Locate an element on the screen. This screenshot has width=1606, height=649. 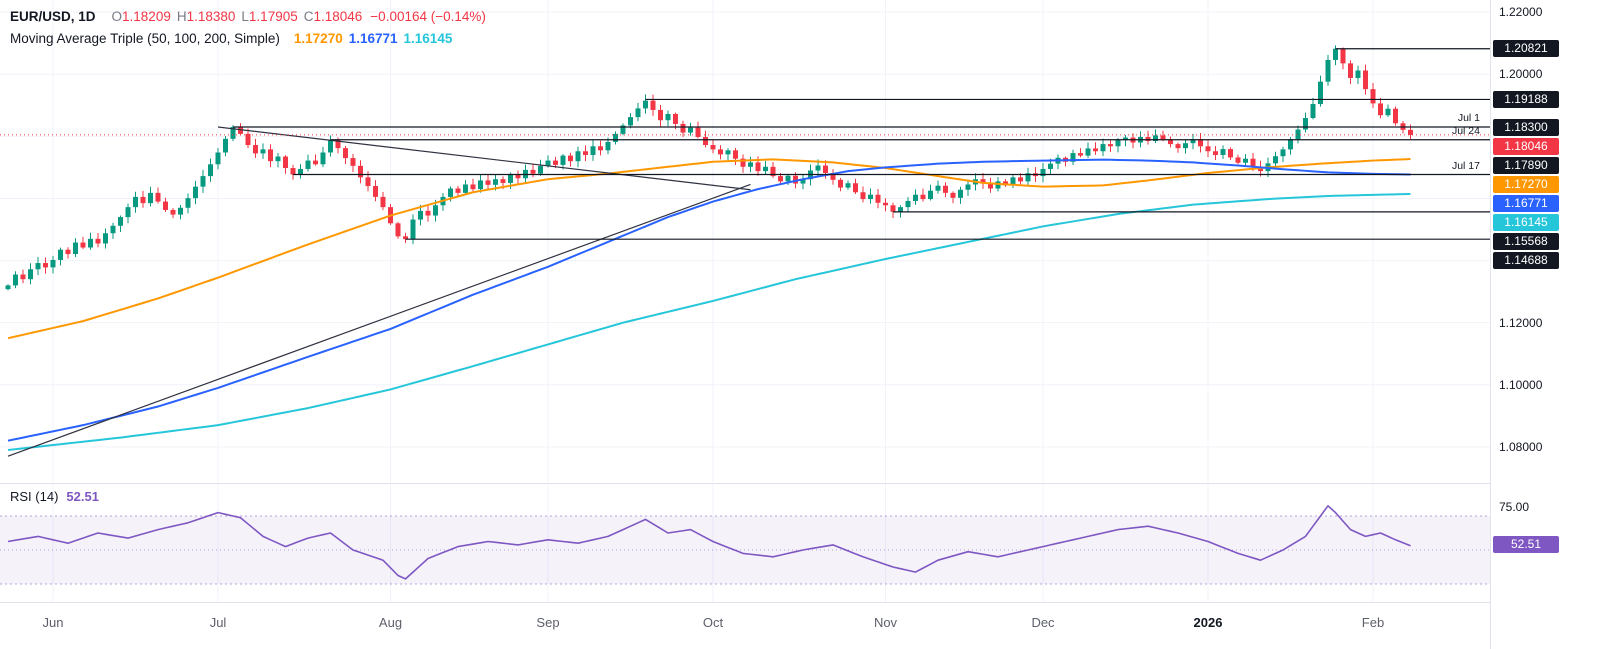
open-label: O is located at coordinates (117, 16).